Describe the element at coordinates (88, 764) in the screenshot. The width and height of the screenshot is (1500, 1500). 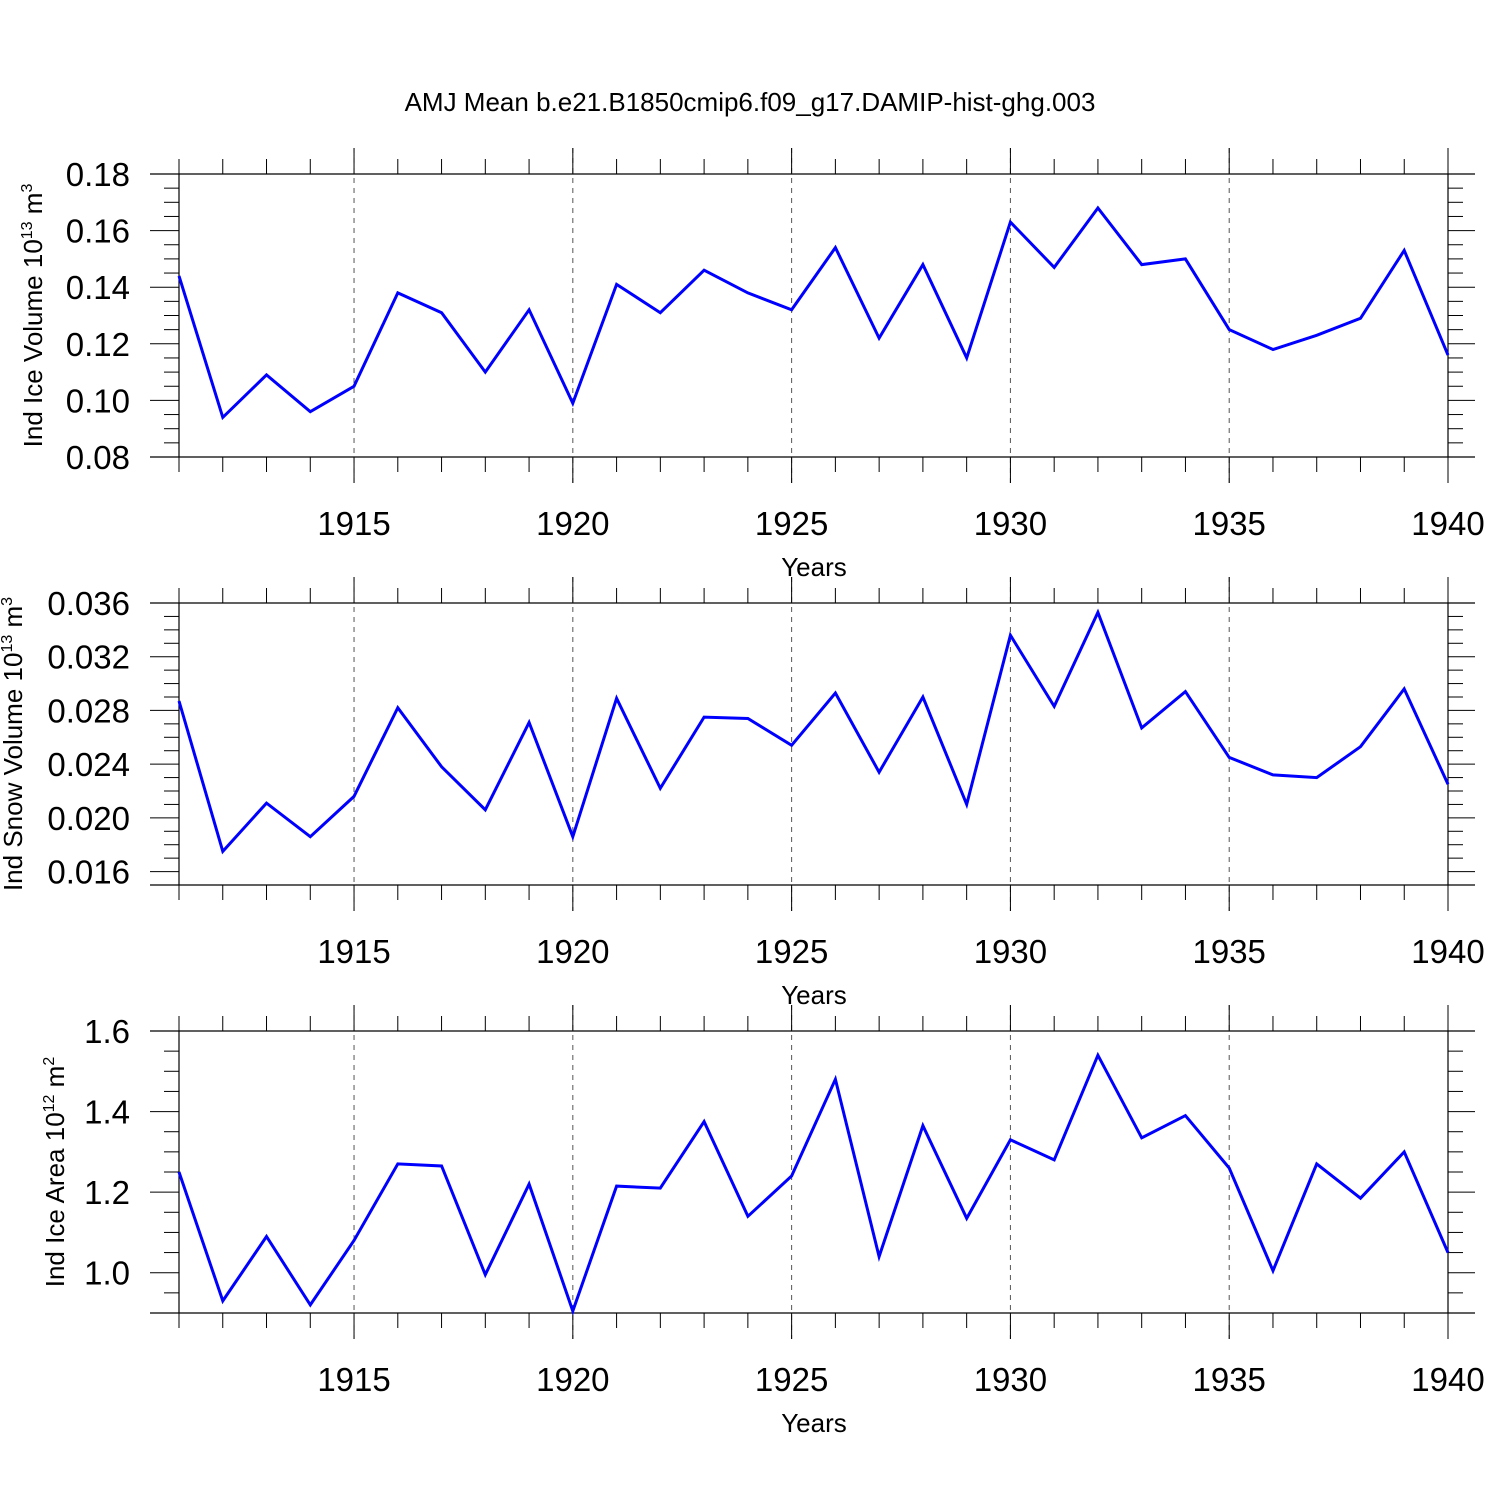
I see `y-tick-label: 0.024` at that location.